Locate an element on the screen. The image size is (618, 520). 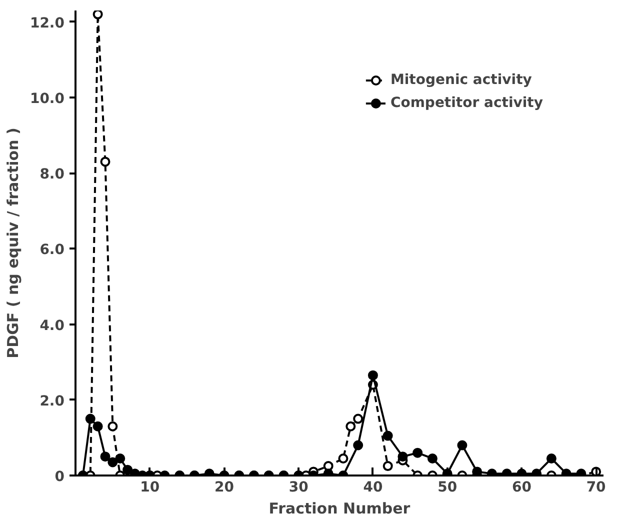
y-tick-label: 4.0 is located at coordinates (52, 326).